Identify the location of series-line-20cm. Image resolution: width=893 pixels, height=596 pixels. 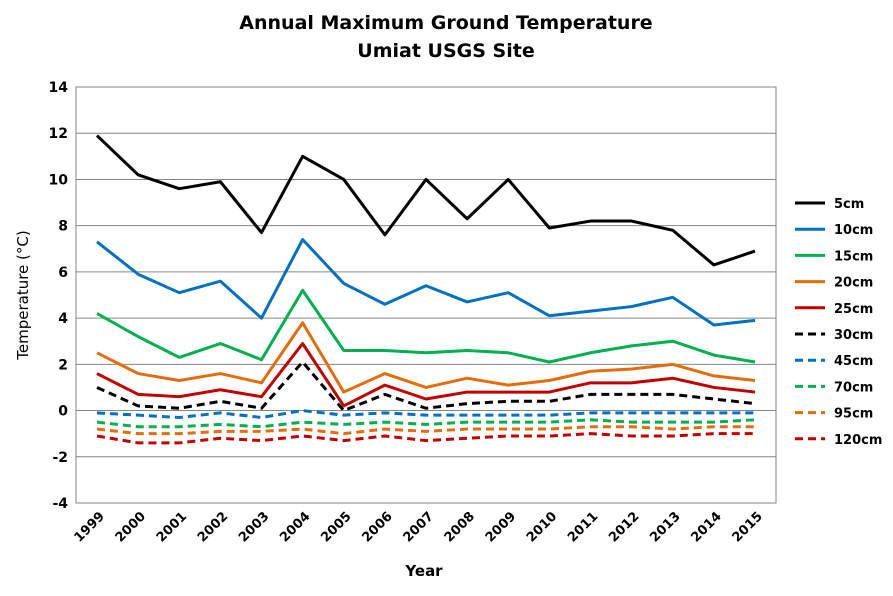
(426, 357).